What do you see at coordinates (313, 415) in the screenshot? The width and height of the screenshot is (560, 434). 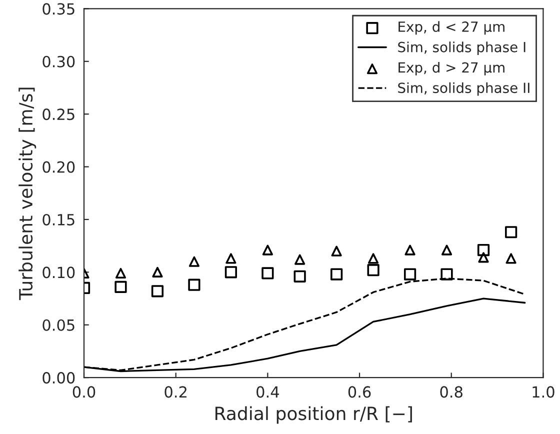 I see `x-axis-title: Radial position r/R [−]` at bounding box center [313, 415].